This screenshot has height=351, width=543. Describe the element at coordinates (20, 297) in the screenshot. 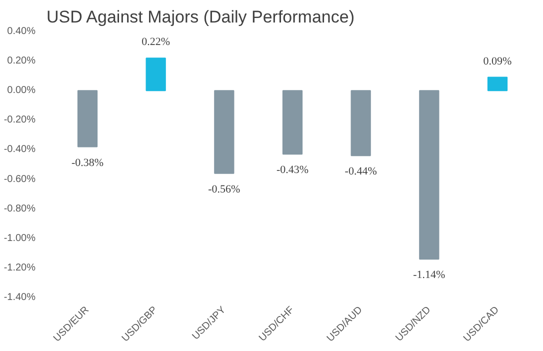

I see `y-tick-label: -1.40%` at that location.